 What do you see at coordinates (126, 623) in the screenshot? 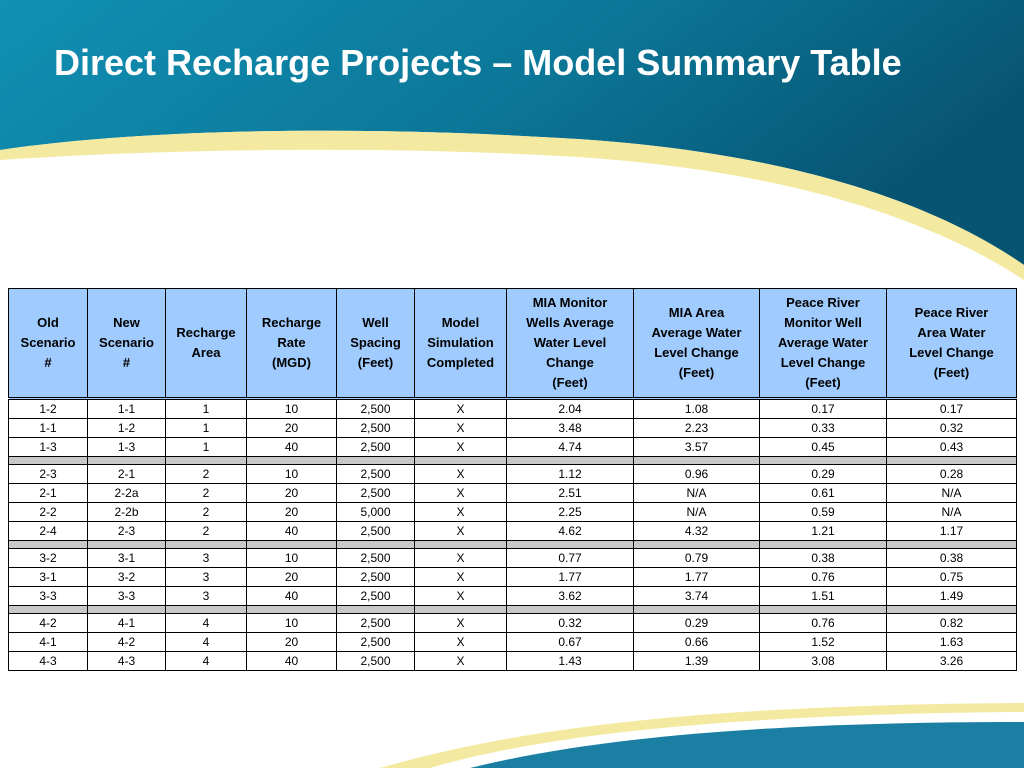
I see `table-cell: 4-1` at bounding box center [126, 623].